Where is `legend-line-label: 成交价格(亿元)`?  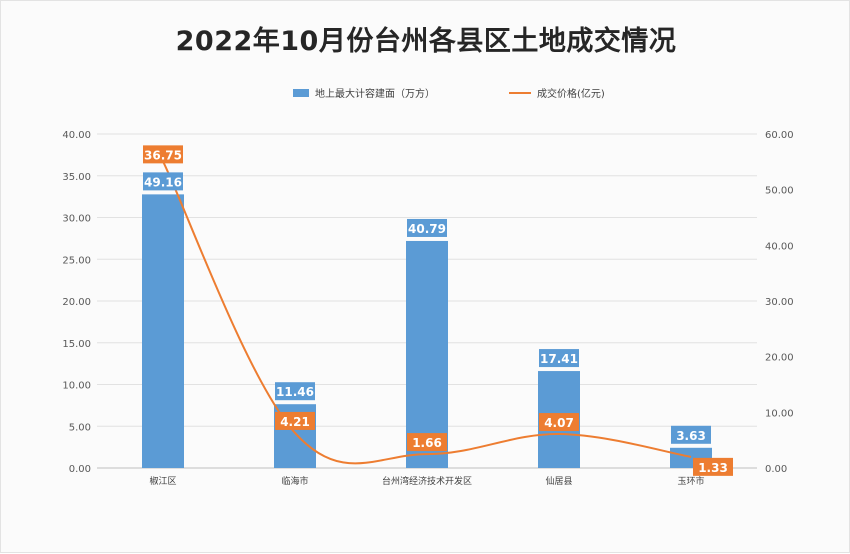 legend-line-label: 成交价格(亿元) is located at coordinates (571, 94).